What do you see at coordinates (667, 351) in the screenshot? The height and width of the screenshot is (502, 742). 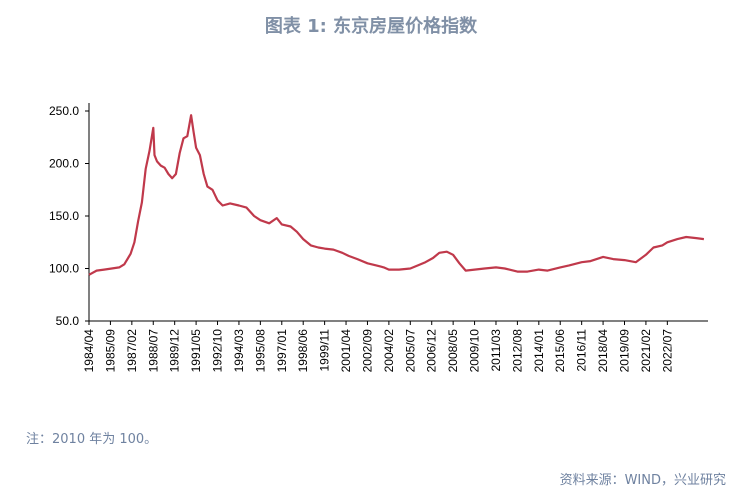 I see `x-tick-label: 2022/07` at bounding box center [667, 351].